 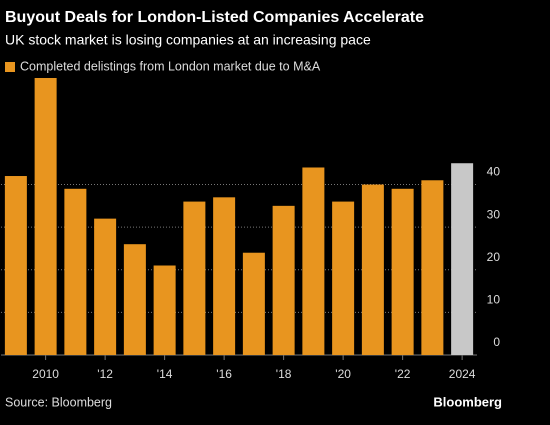 I want to click on y-tick-label: 40, so click(x=494, y=172).